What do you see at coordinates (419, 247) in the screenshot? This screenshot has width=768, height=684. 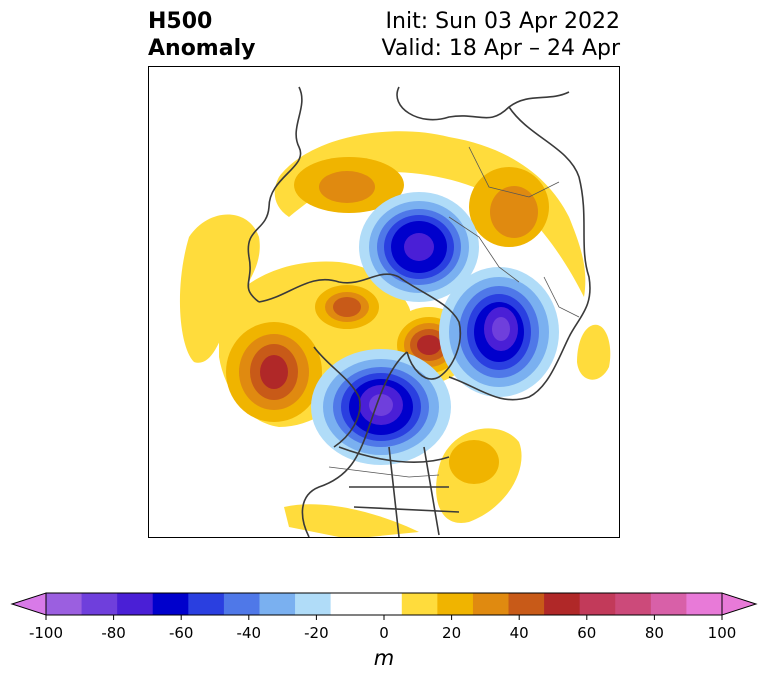 I see `anomaly-negative-arctic` at bounding box center [419, 247].